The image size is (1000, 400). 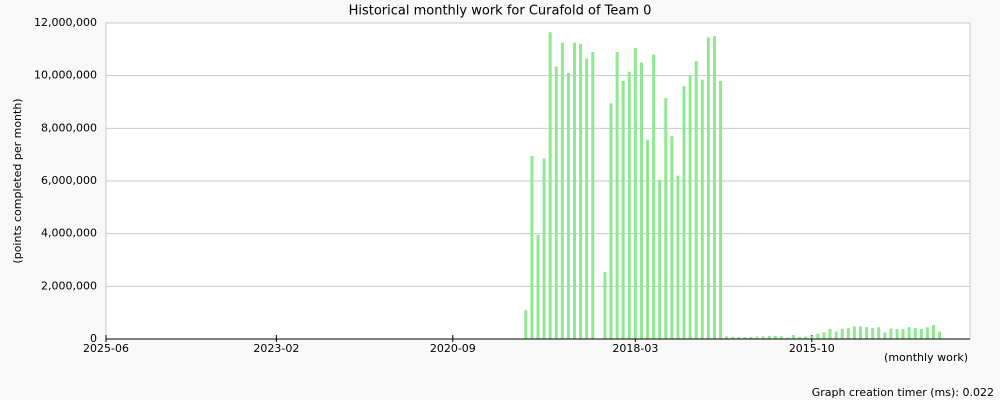 What do you see at coordinates (69, 127) in the screenshot?
I see `y-tick-label: 8,000,000` at bounding box center [69, 127].